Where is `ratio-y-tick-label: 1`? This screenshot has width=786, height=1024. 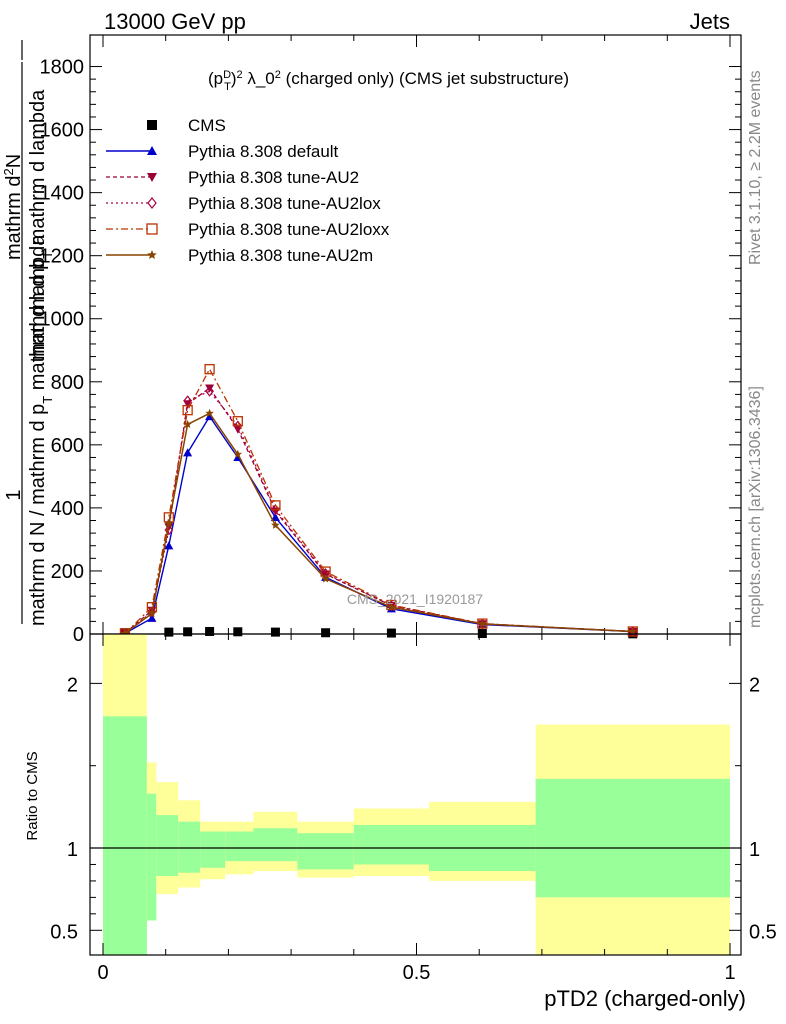
ratio-y-tick-label: 1 is located at coordinates (72, 850).